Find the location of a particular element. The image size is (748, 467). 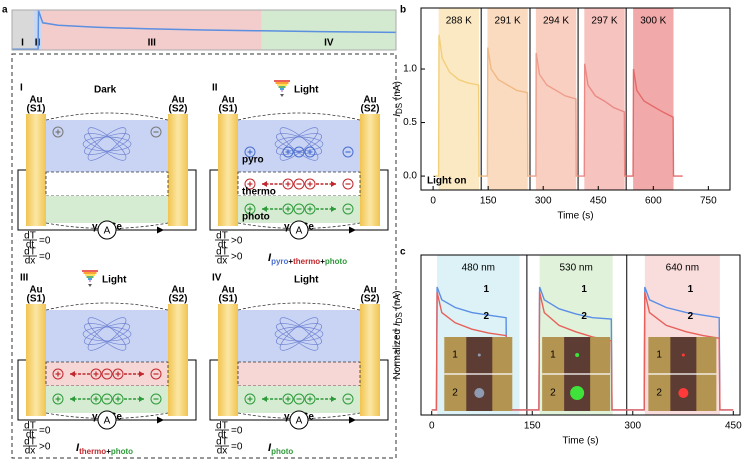

phase-region is located at coordinates (37, 30).